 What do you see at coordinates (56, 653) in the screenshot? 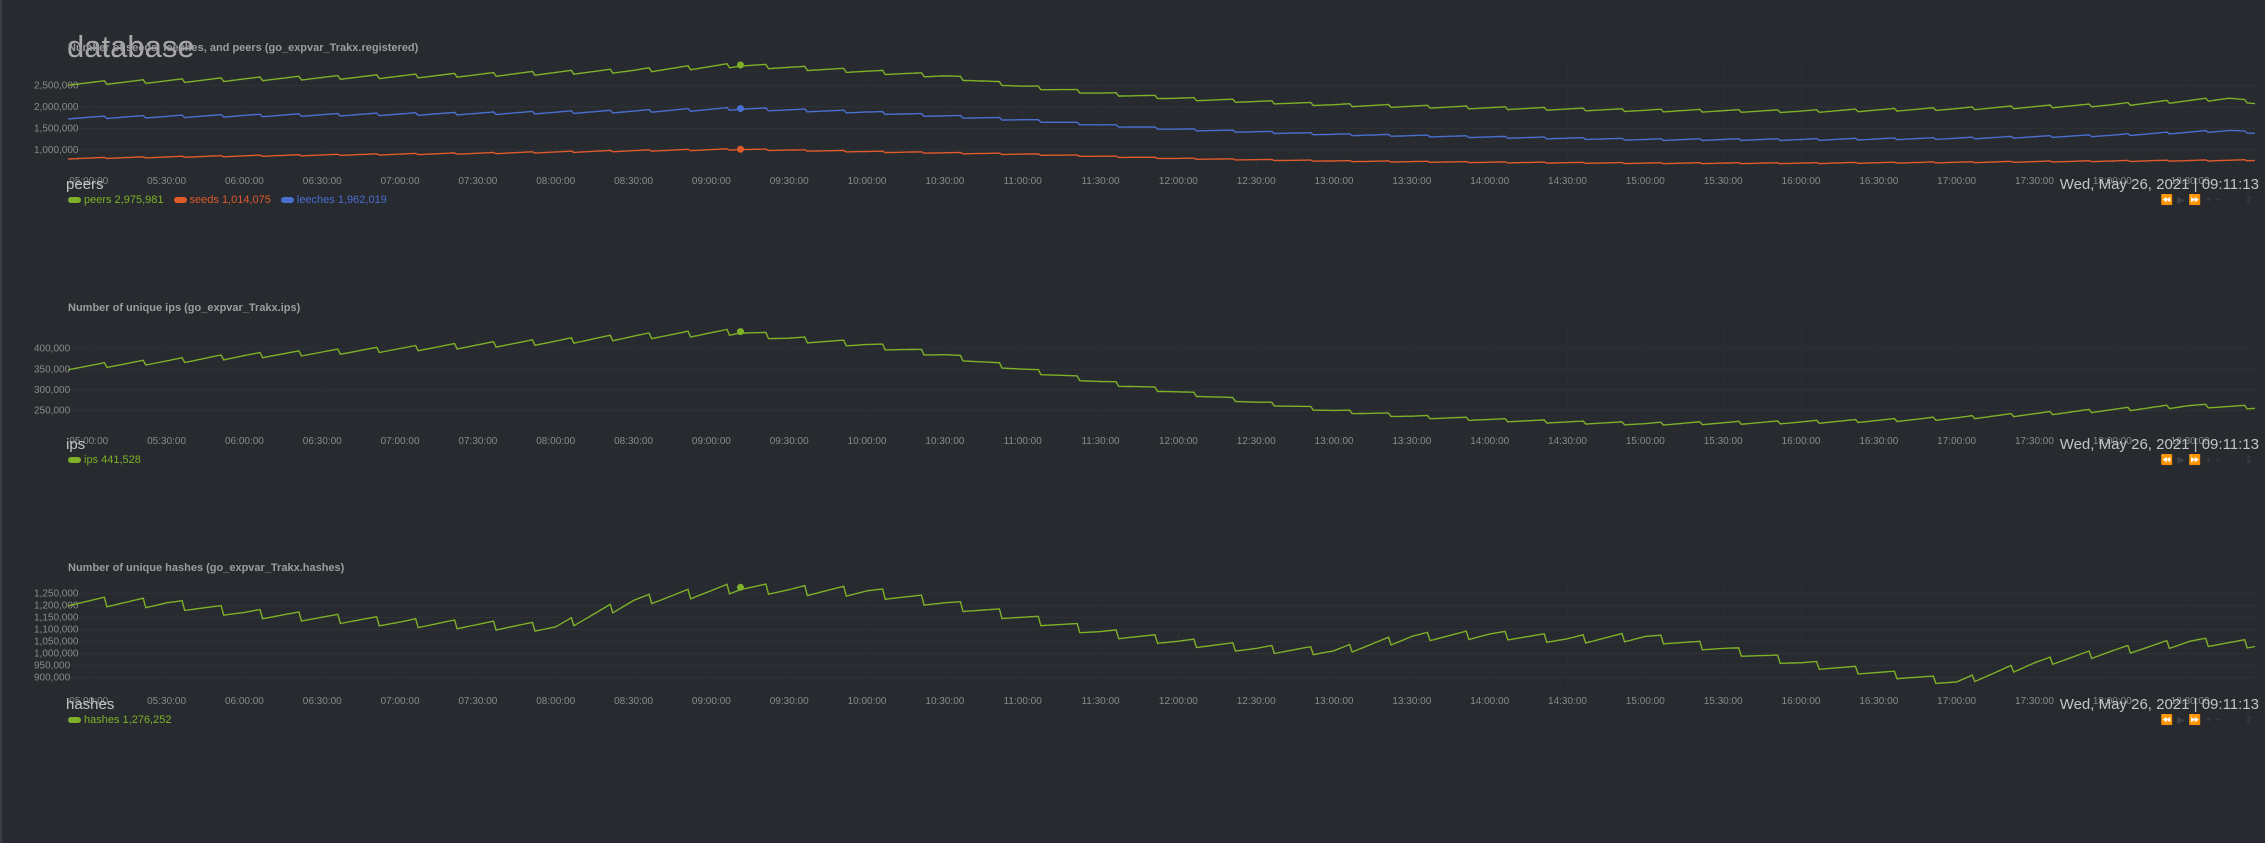
I see `y-tick-label: 1,000,000` at bounding box center [56, 653].